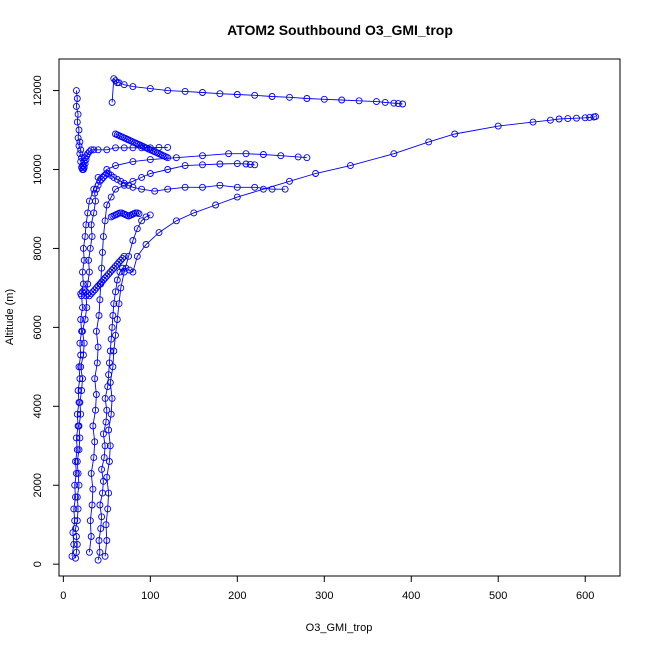 The width and height of the screenshot is (650, 650). I want to click on y-axis: 0 2000 4000 6000 8000 10000 12000, so click(45, 321).